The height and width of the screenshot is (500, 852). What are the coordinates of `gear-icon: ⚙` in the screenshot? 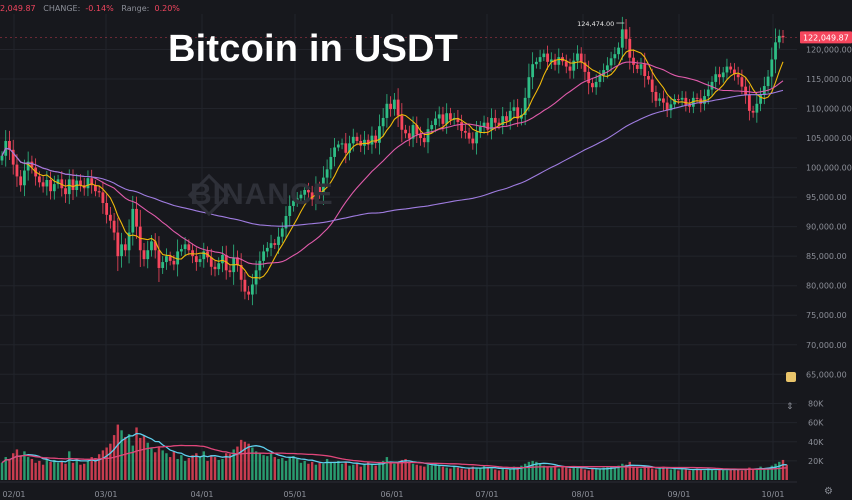 It's located at (828, 491).